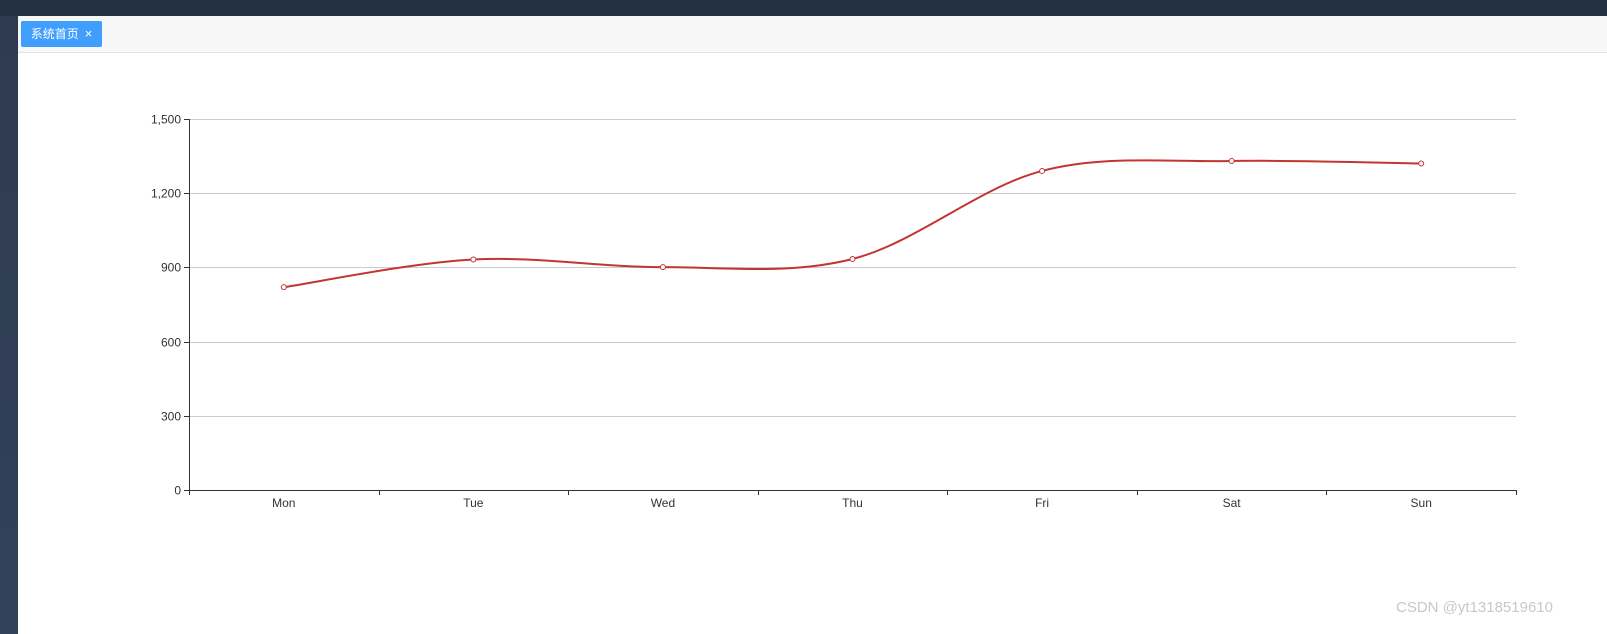  Describe the element at coordinates (283, 503) in the screenshot. I see `x-tick-label: Mon` at that location.